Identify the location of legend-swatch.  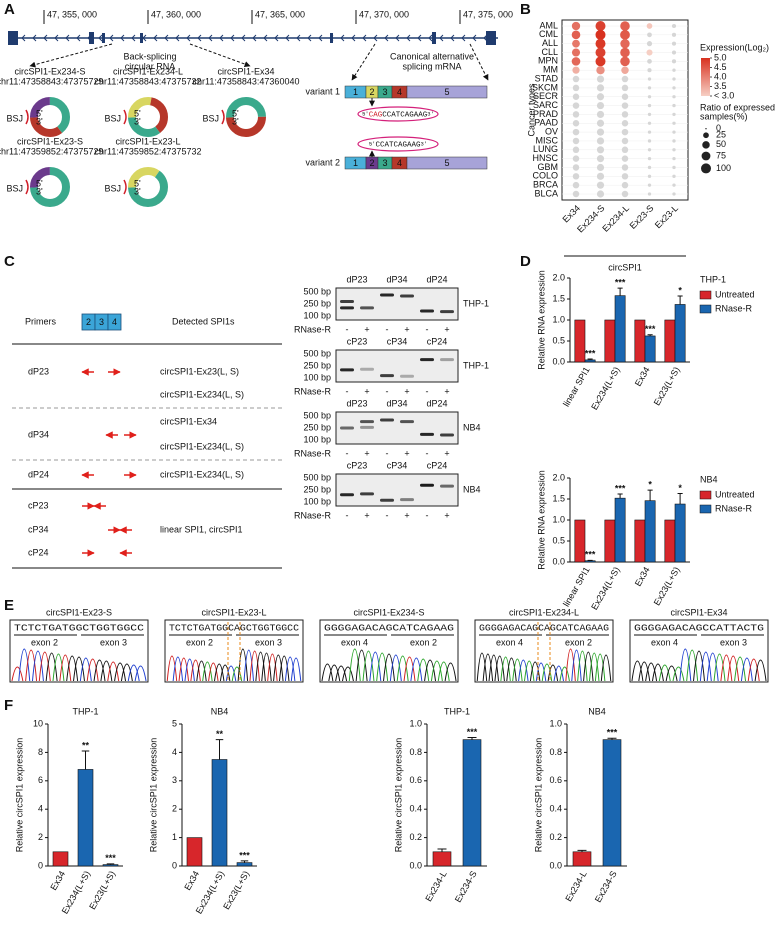
(705, 309).